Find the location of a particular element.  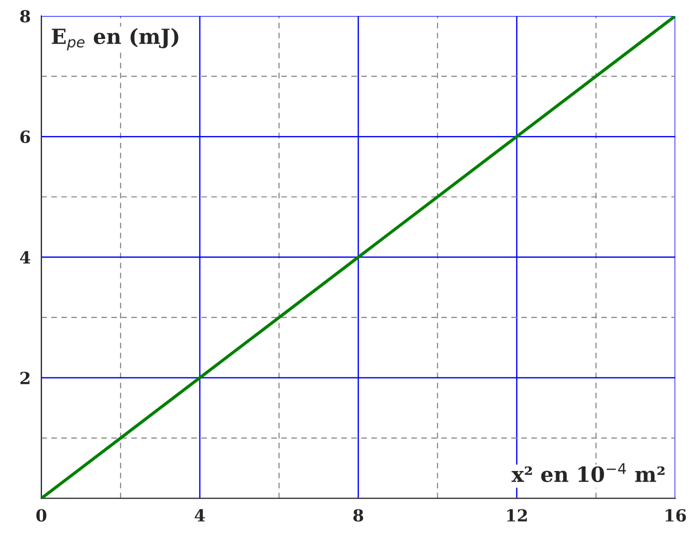

y-tick-label: 2 is located at coordinates (25, 378).